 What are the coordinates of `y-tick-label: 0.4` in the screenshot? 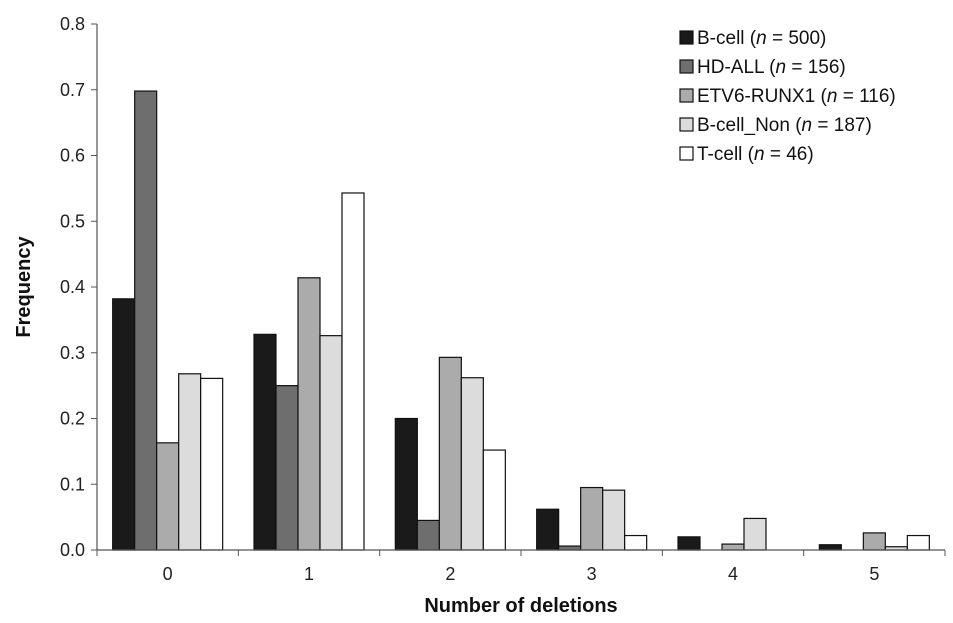 It's located at (72, 287).